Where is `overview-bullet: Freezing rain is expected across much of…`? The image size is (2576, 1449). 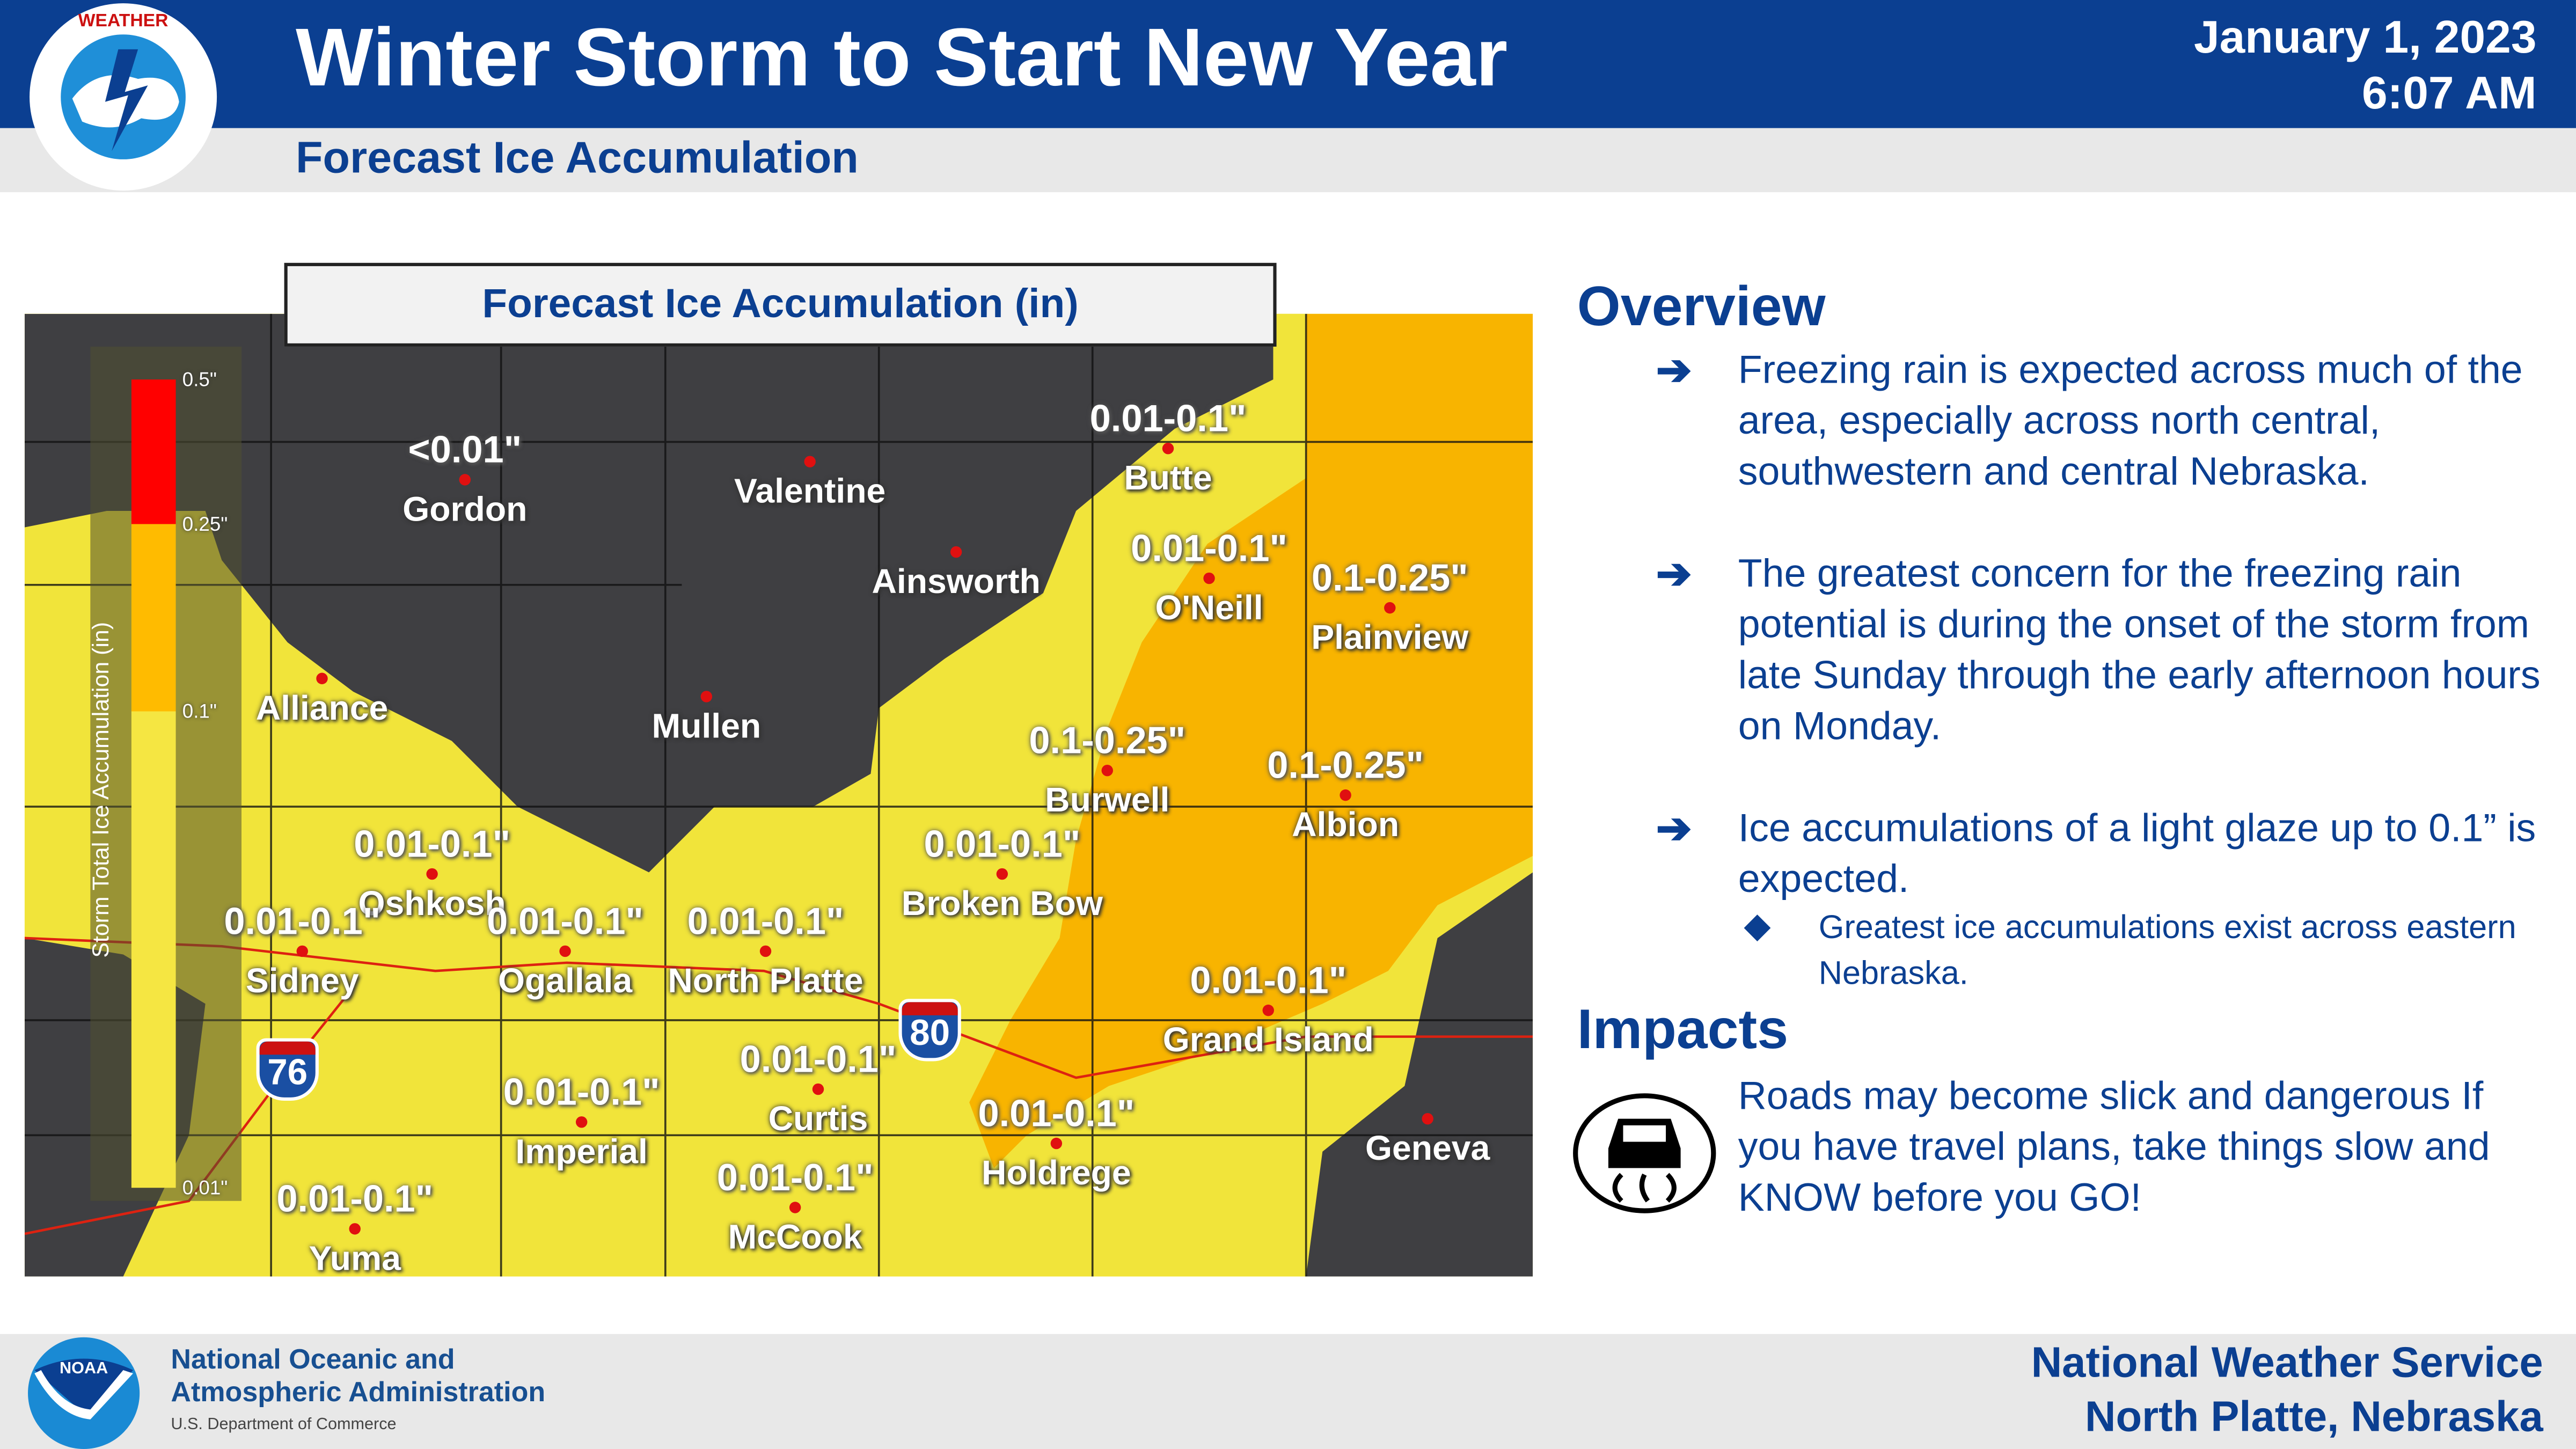
overview-bullet: Freezing rain is expected across much of… is located at coordinates (2130, 421).